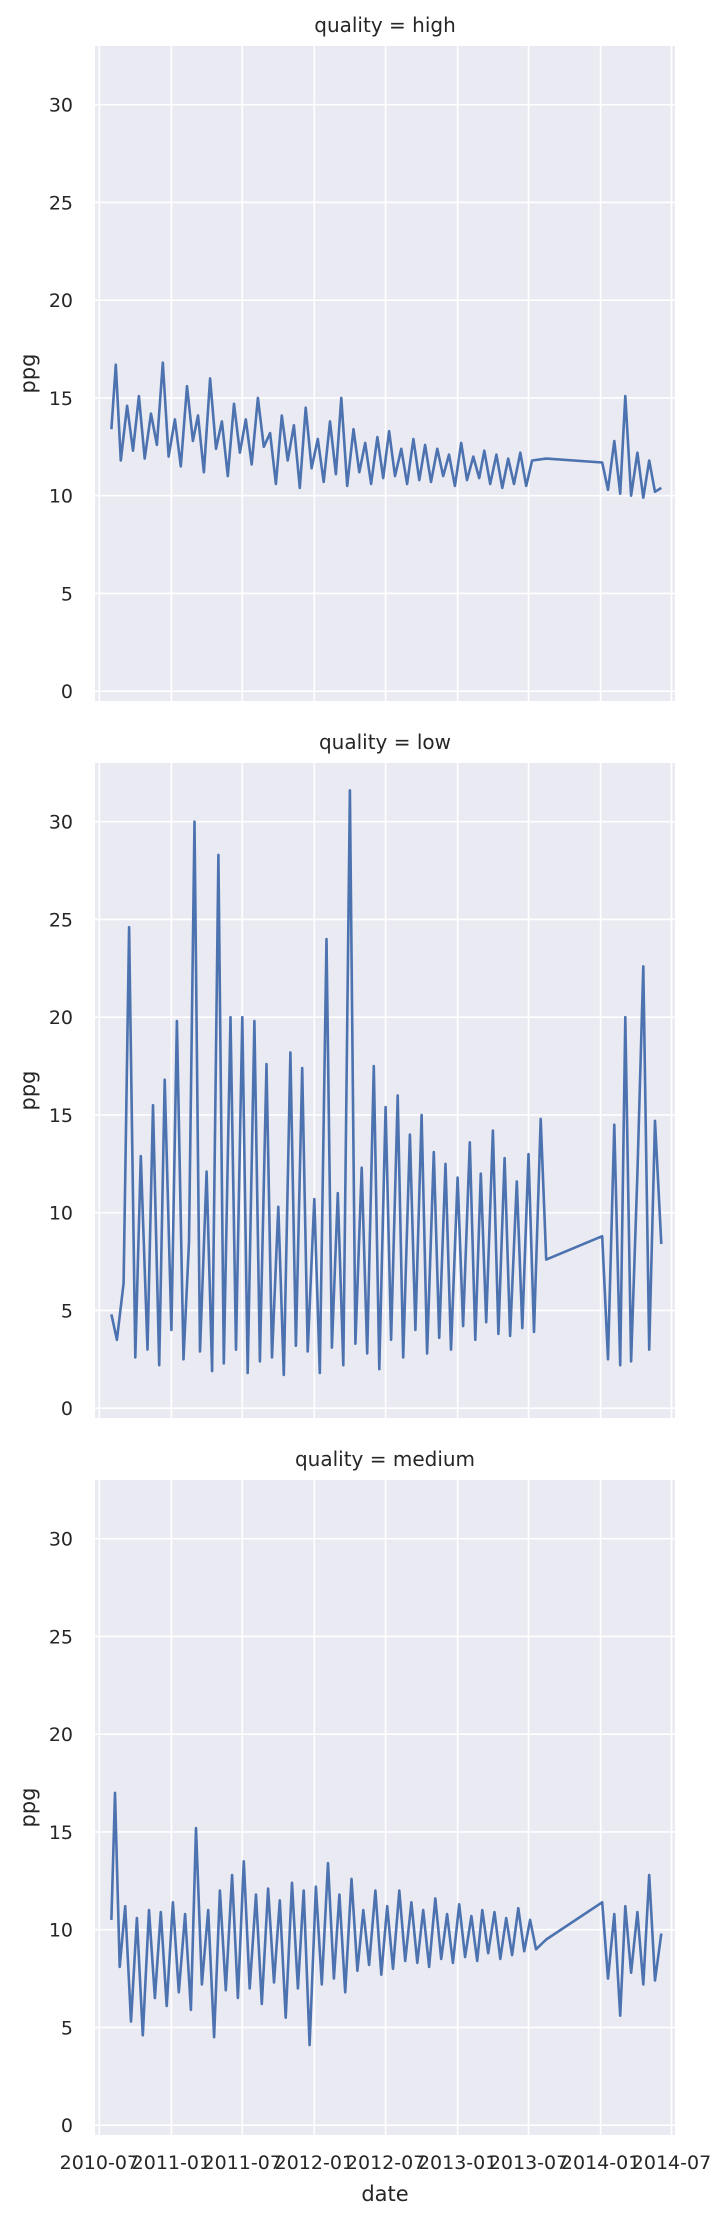  I want to click on x-tick-label: 2012-07, so click(385, 2163).